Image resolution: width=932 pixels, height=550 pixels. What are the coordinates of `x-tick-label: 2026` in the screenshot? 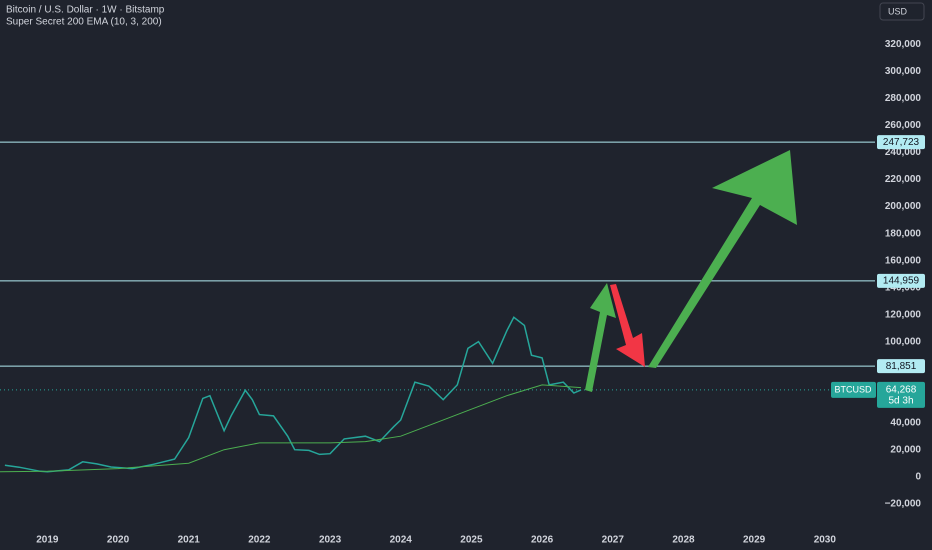 It's located at (542, 540).